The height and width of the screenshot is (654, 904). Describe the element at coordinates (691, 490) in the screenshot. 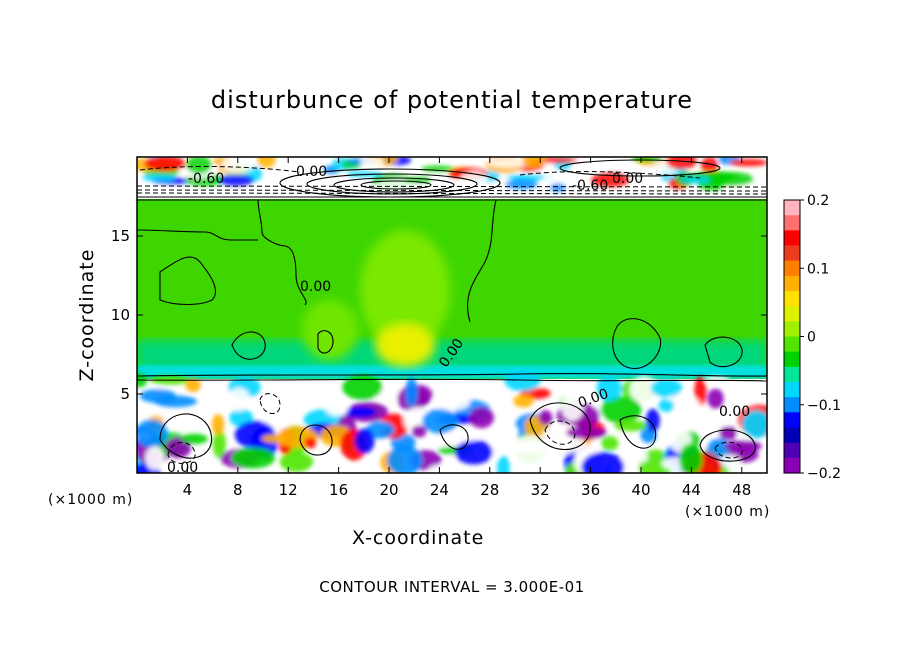

I see `x-tick-label: 44` at that location.